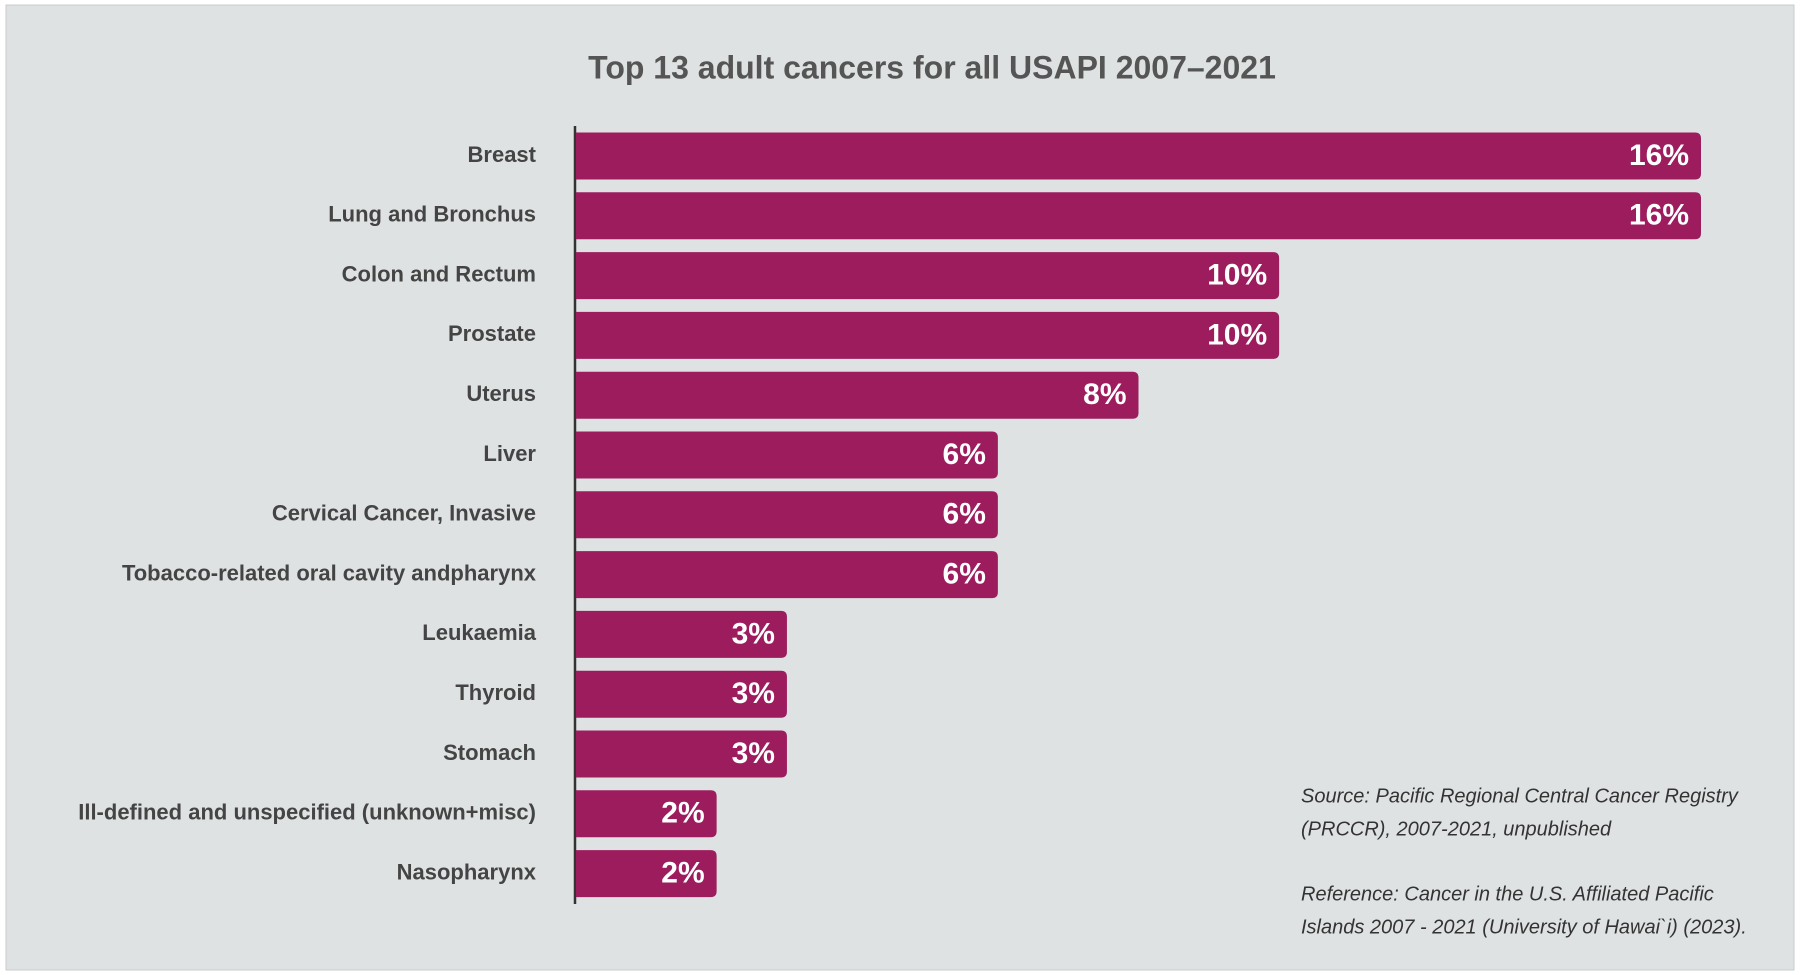 Image resolution: width=1800 pixels, height=975 pixels. I want to click on category-label: Breast, so click(502, 154).